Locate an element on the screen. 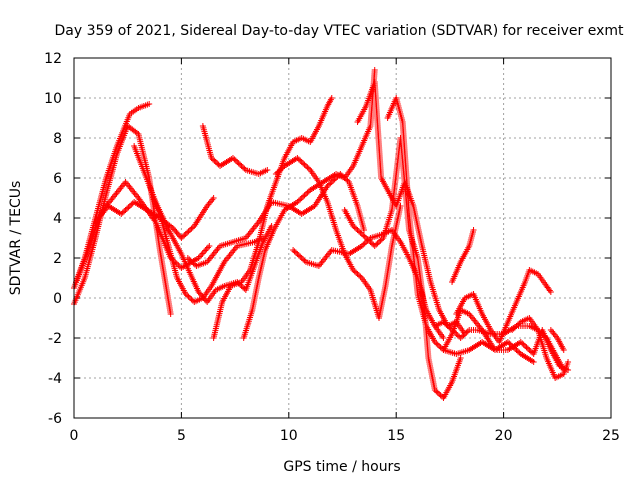  y-tick-label: -6 is located at coordinates (55, 419).